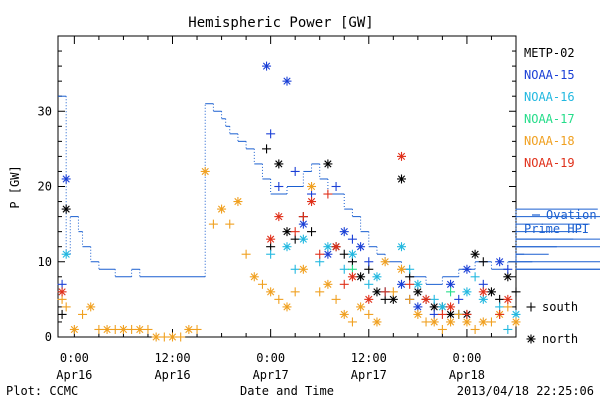 The height and width of the screenshot is (400, 600). What do you see at coordinates (549, 119) in the screenshot?
I see `legend-item-noaa-17: NOAA-17` at bounding box center [549, 119].